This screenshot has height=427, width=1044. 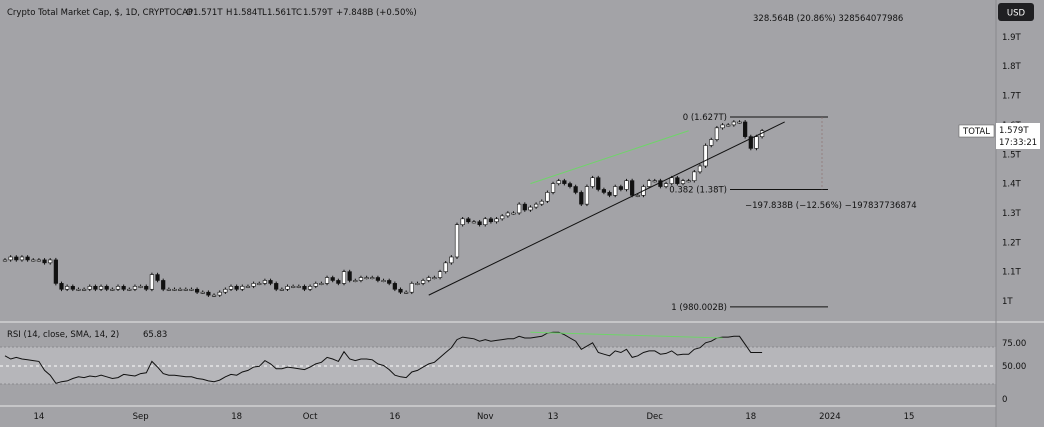 What do you see at coordinates (282, 13) in the screenshot?
I see `low-value: 1.561T` at bounding box center [282, 13].